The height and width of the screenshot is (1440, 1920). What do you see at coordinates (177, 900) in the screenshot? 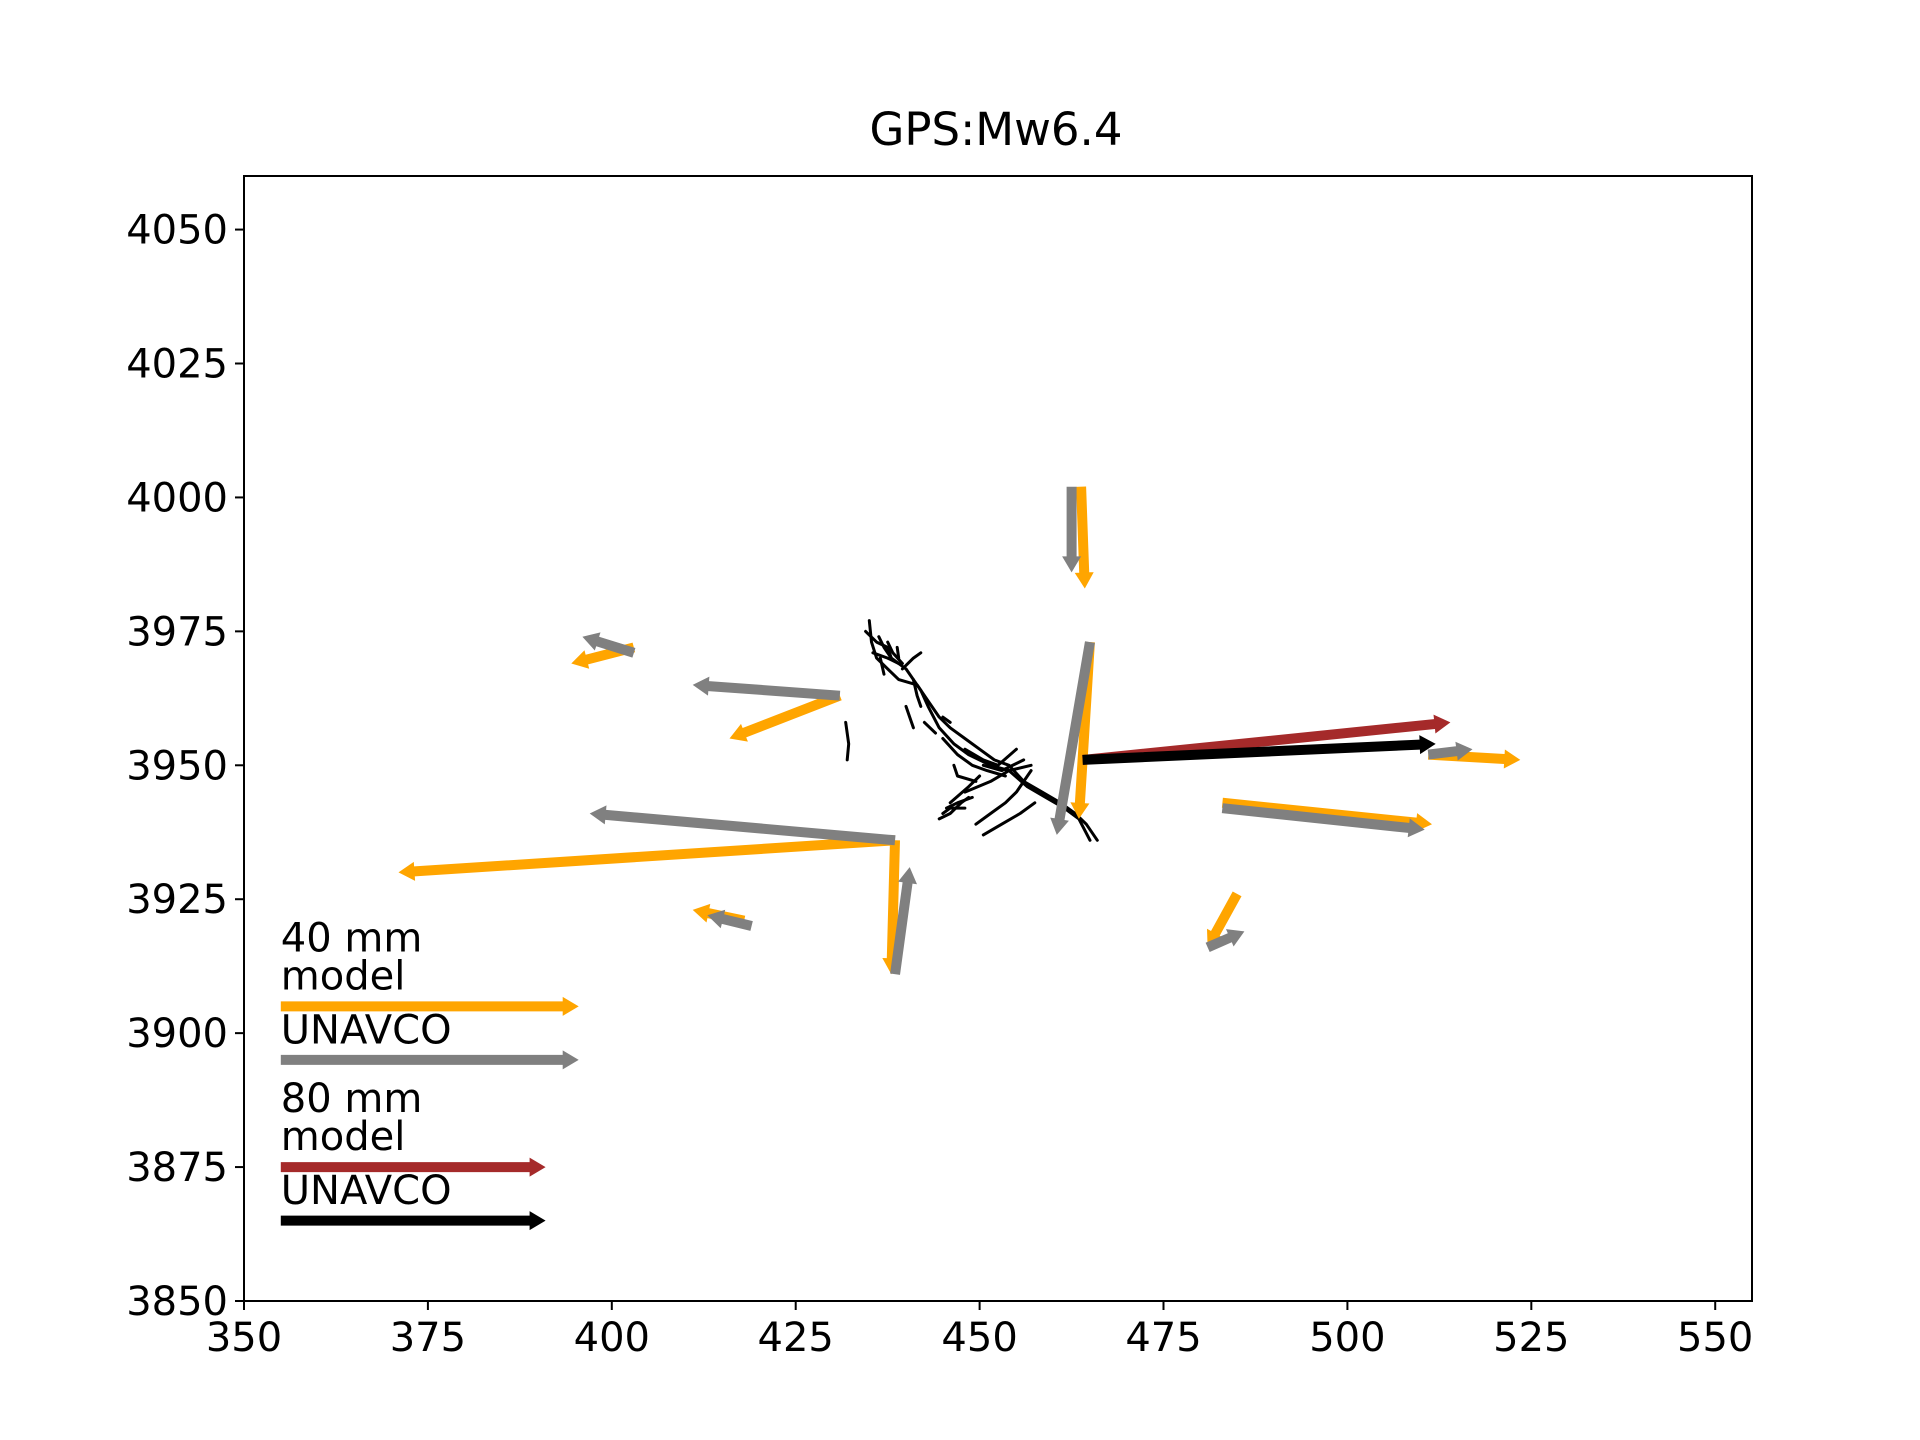
I see `y-tick-label: 3925` at bounding box center [177, 900].